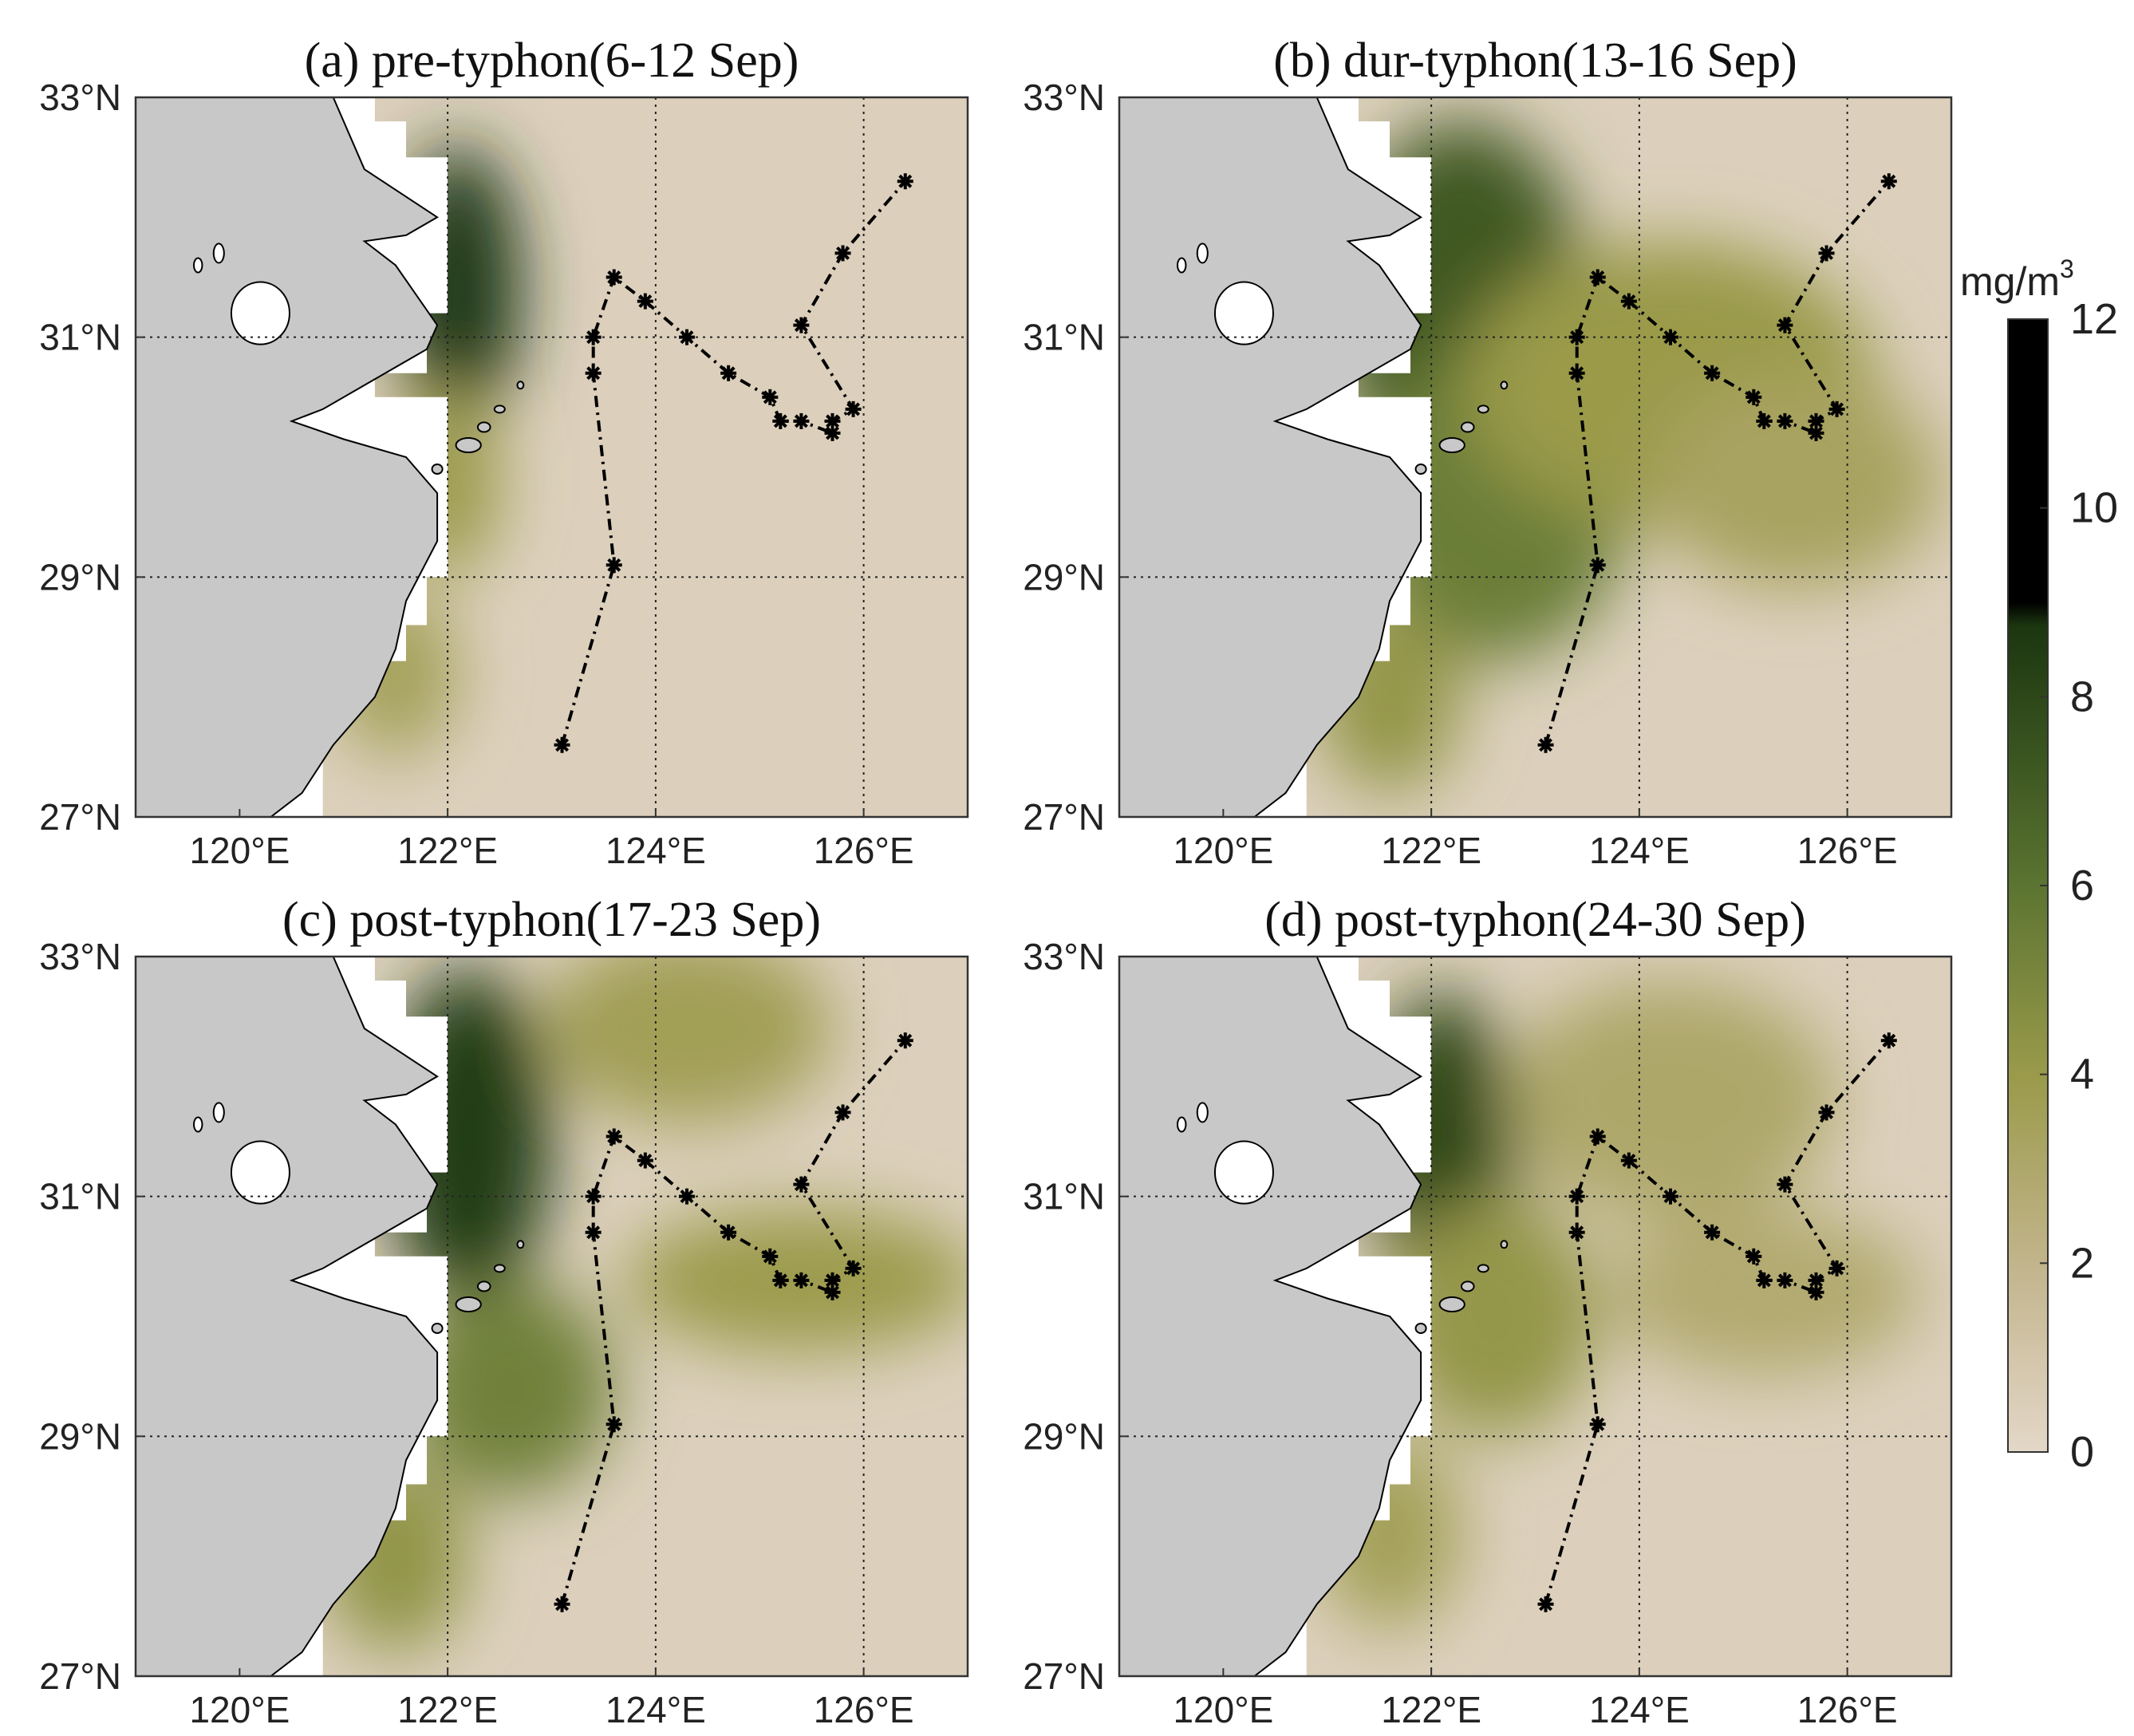 The image size is (2134, 1736). Describe the element at coordinates (1064, 1436) in the screenshot. I see `lat-tick-label: 29°N` at that location.